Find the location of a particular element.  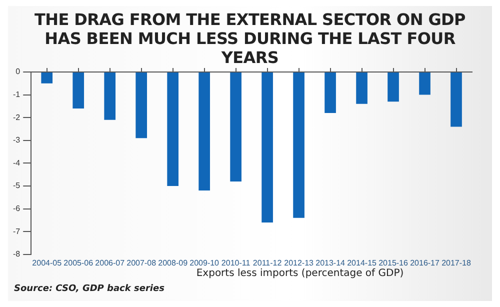

x-tick-label: 2009-10 is located at coordinates (205, 263).